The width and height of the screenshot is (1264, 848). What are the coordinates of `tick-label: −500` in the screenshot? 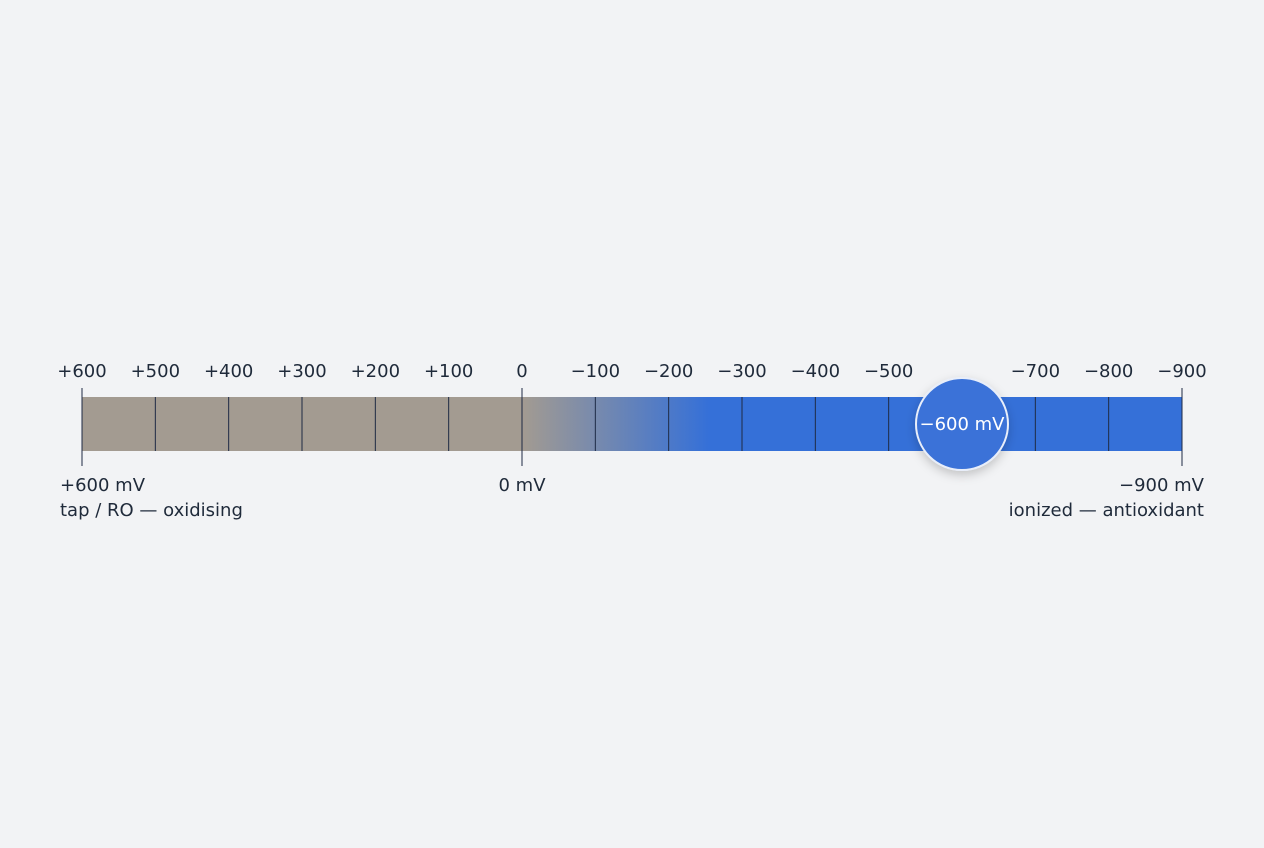 It's located at (888, 371).